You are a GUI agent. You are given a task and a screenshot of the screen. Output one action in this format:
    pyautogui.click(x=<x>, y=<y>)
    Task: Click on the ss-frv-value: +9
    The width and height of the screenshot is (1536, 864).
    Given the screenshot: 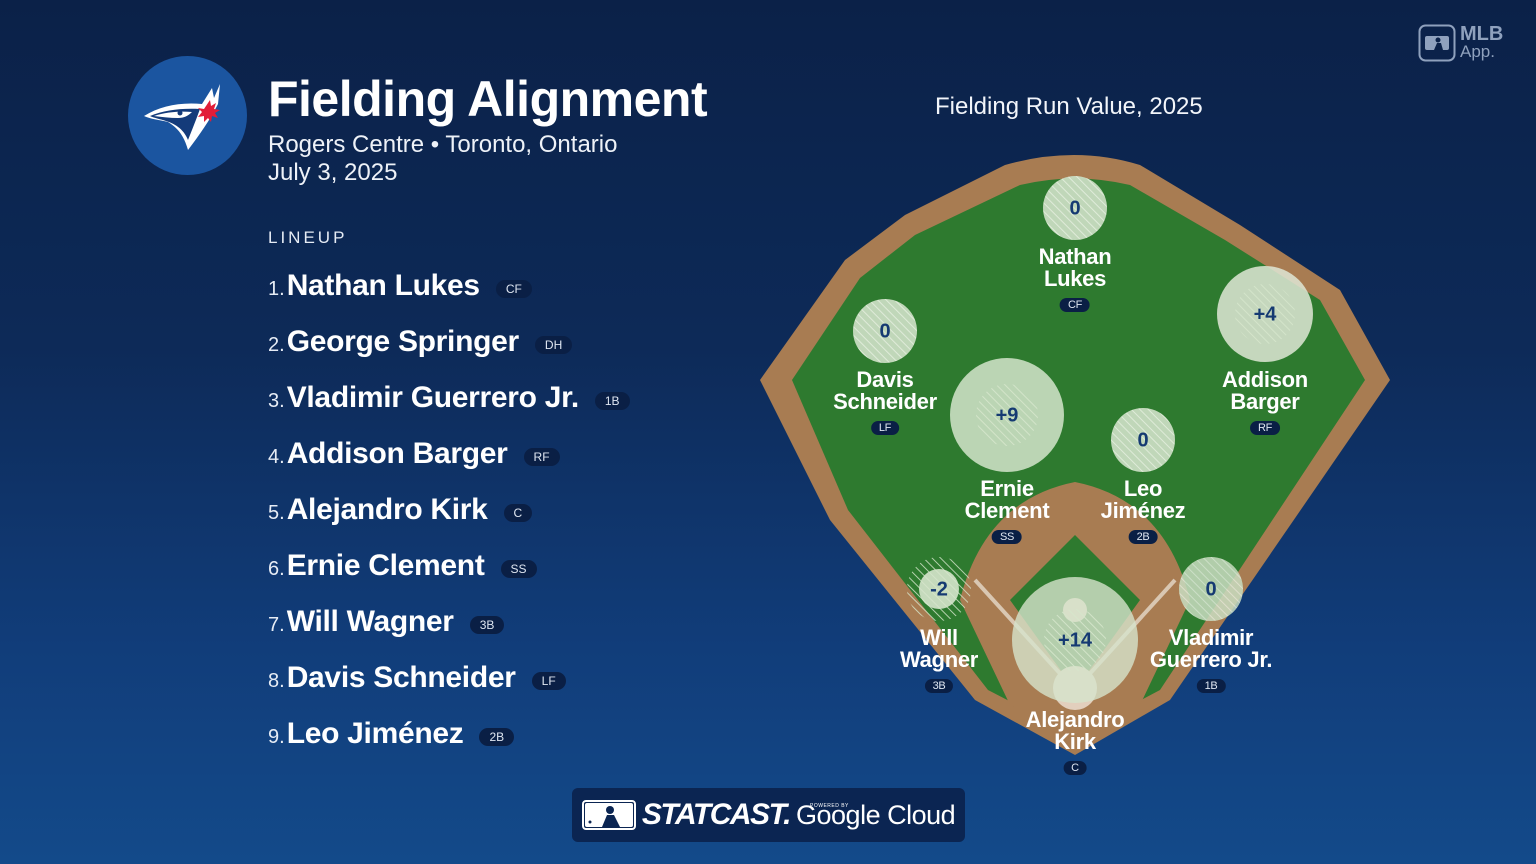 What is the action you would take?
    pyautogui.click(x=1007, y=415)
    